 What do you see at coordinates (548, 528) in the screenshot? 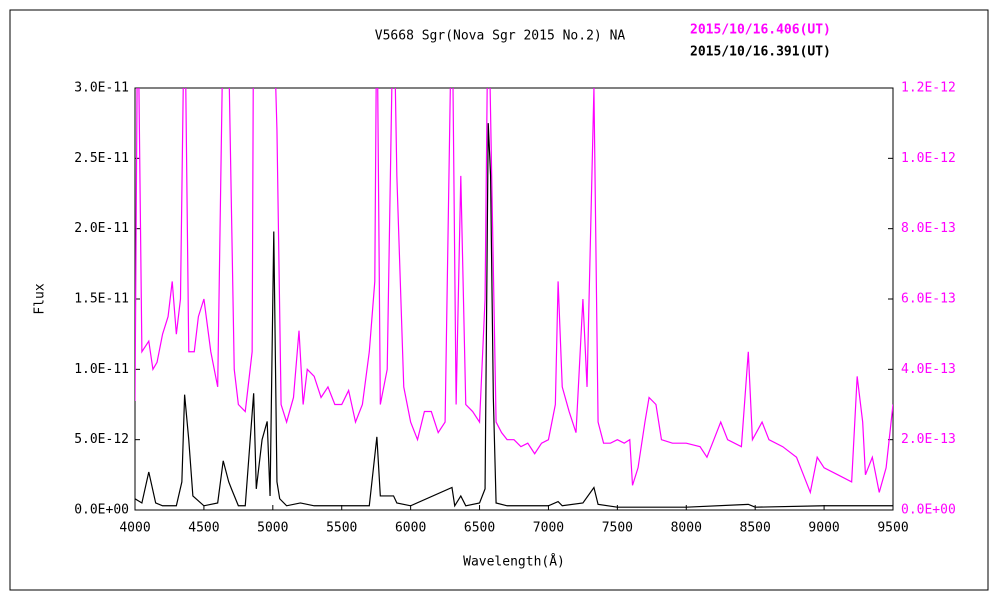
I see `x-tick-label: 7000` at bounding box center [548, 528].